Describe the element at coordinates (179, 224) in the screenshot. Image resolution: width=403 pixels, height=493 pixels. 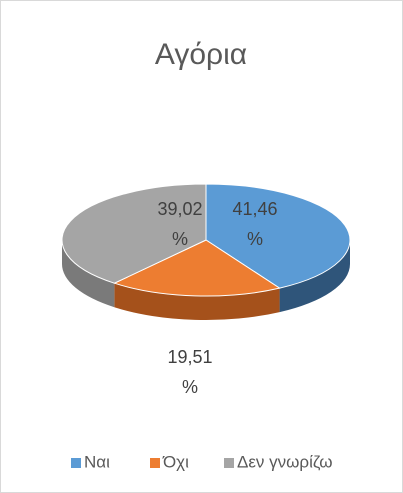
I see `data-label: 39,02%` at that location.